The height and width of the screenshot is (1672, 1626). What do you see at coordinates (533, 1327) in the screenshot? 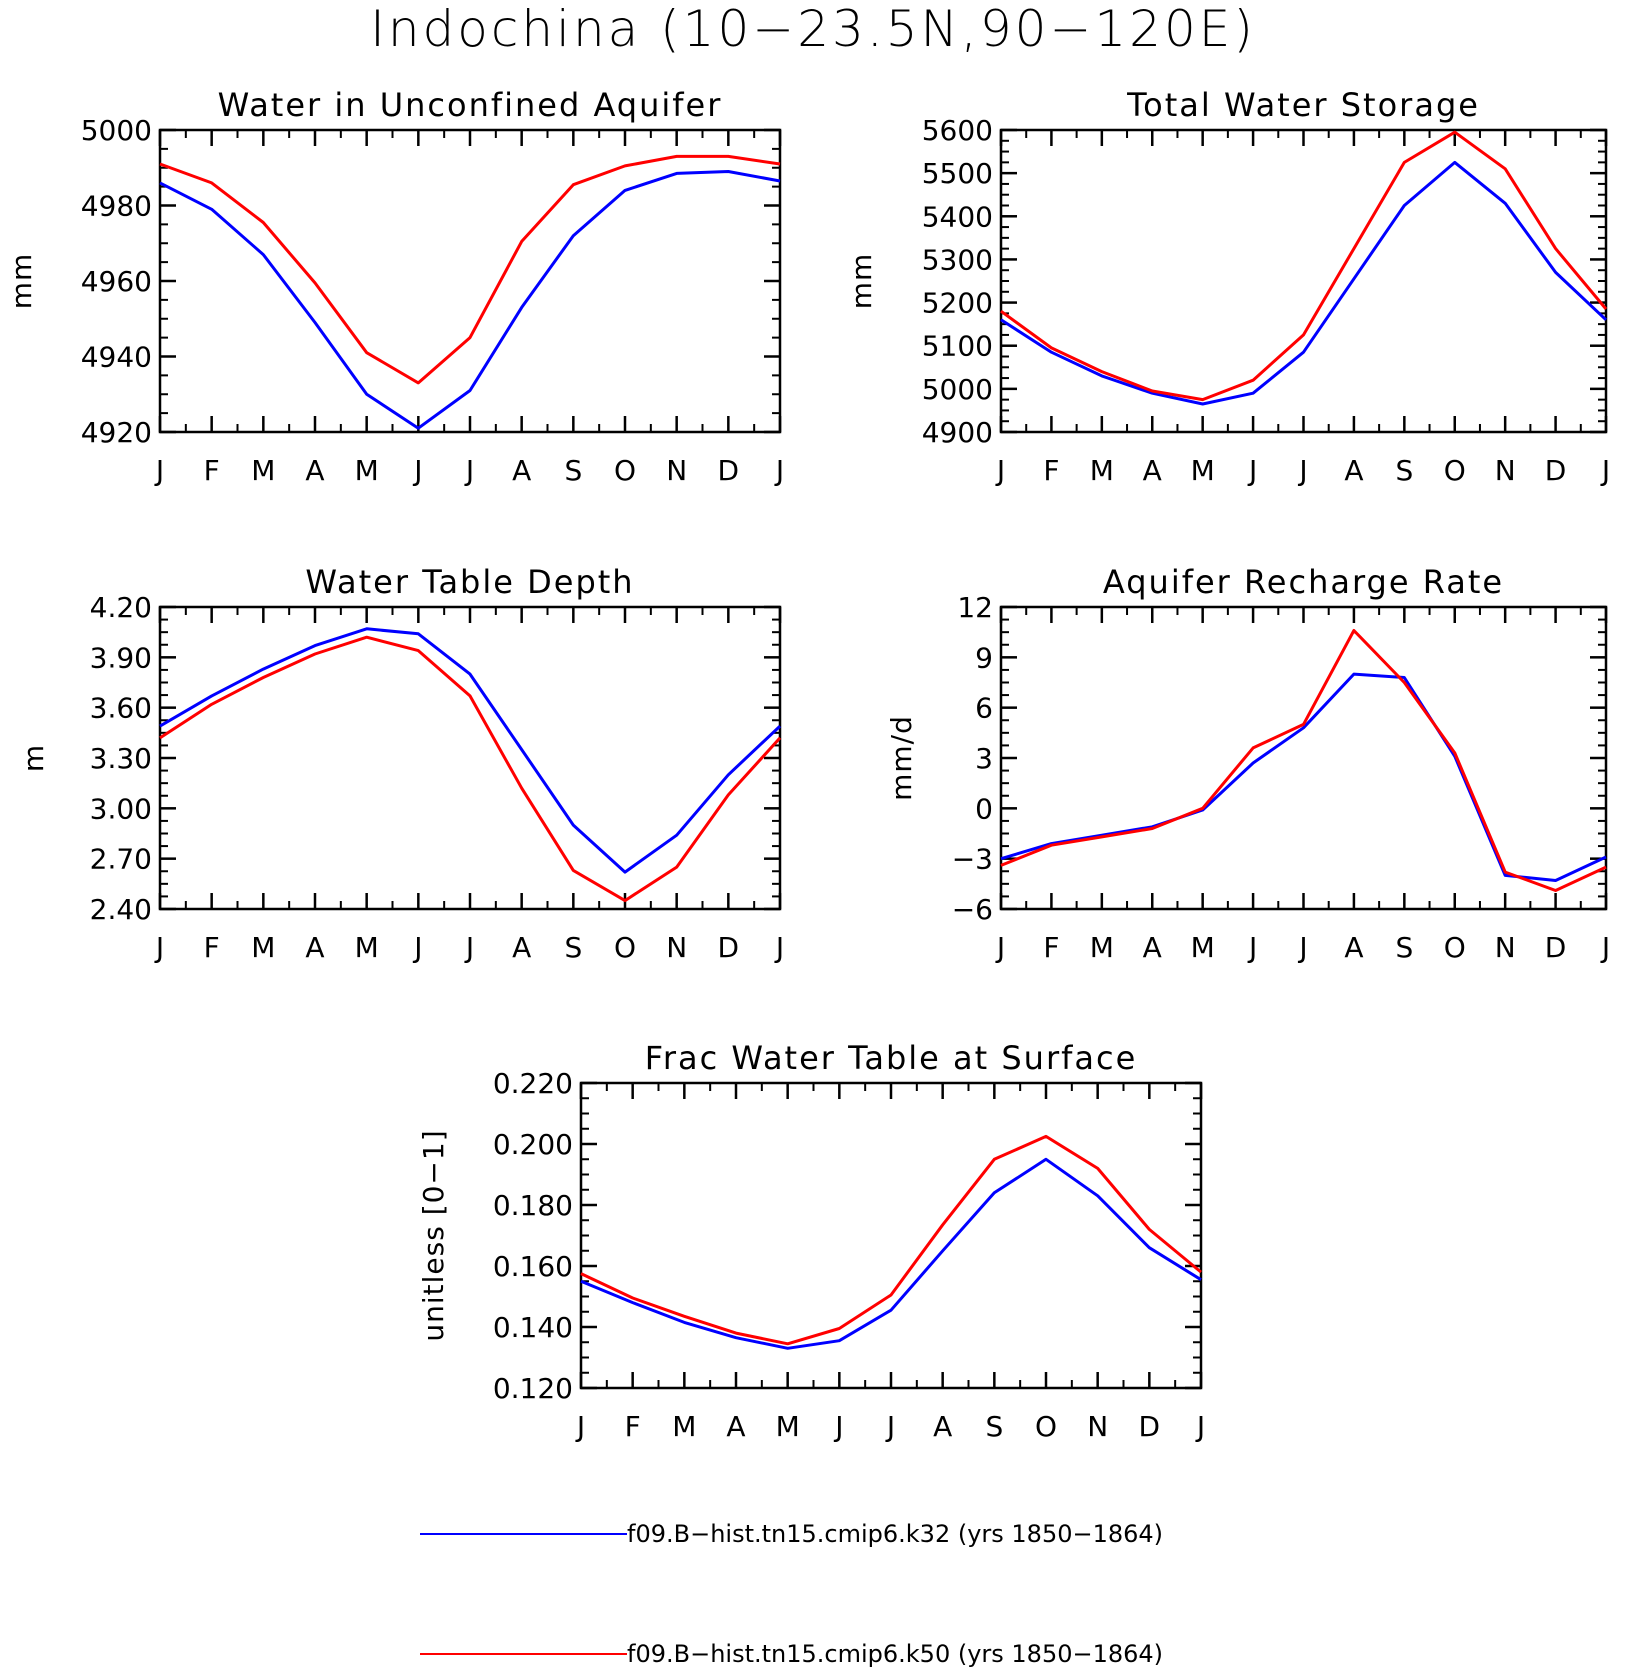
I see `y-tick-label: 0.140` at bounding box center [533, 1327].